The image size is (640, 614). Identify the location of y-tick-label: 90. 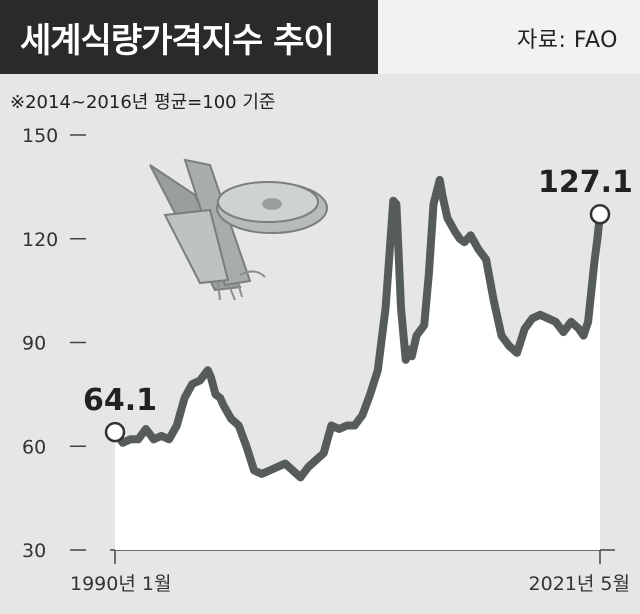
(34, 344).